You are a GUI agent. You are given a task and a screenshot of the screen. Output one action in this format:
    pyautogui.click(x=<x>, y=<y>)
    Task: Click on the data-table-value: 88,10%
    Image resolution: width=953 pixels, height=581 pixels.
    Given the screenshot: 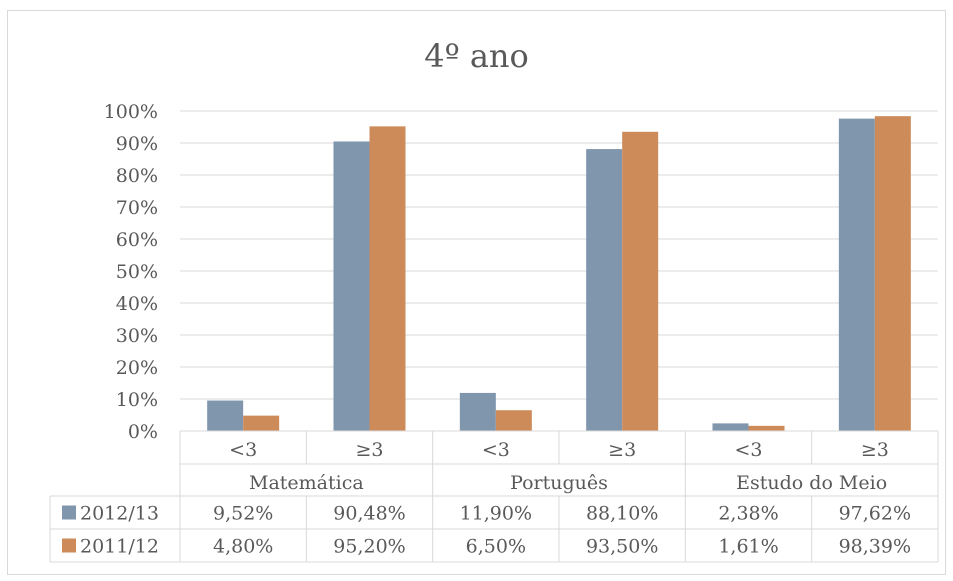 What is the action you would take?
    pyautogui.click(x=622, y=514)
    